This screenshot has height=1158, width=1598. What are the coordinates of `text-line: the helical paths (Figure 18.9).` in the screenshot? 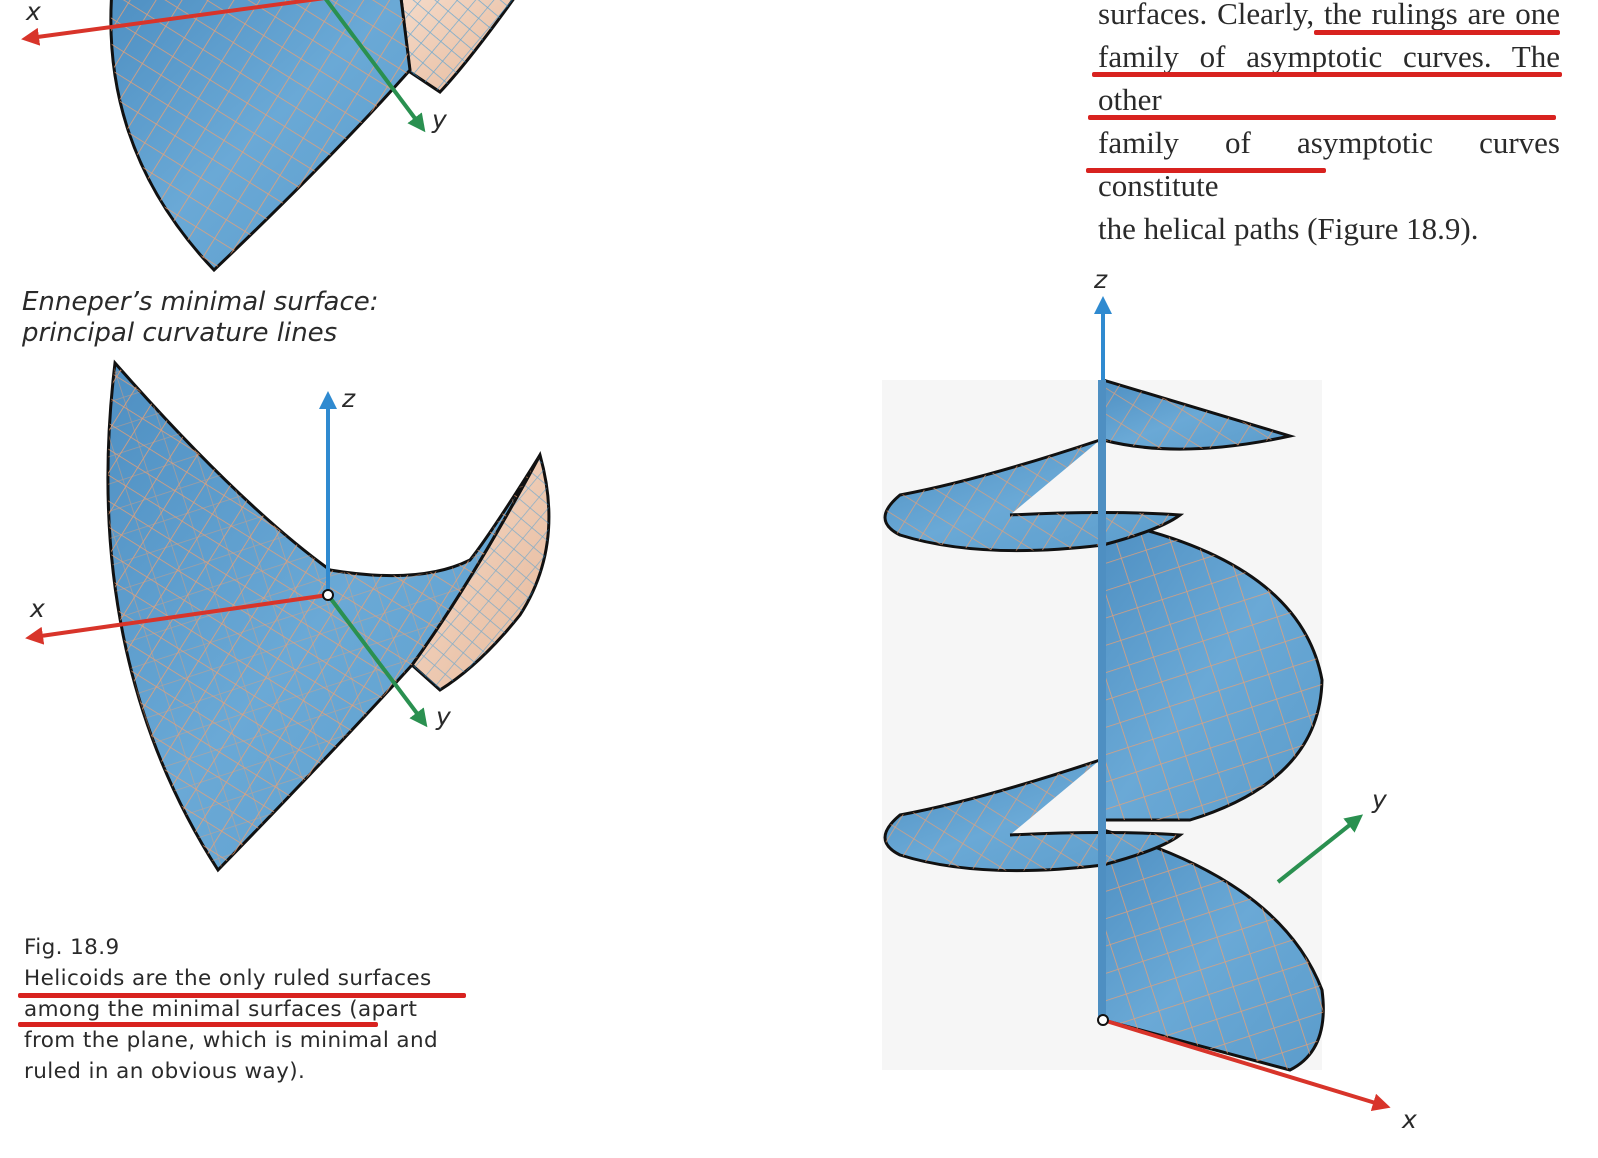 It's located at (1288, 228).